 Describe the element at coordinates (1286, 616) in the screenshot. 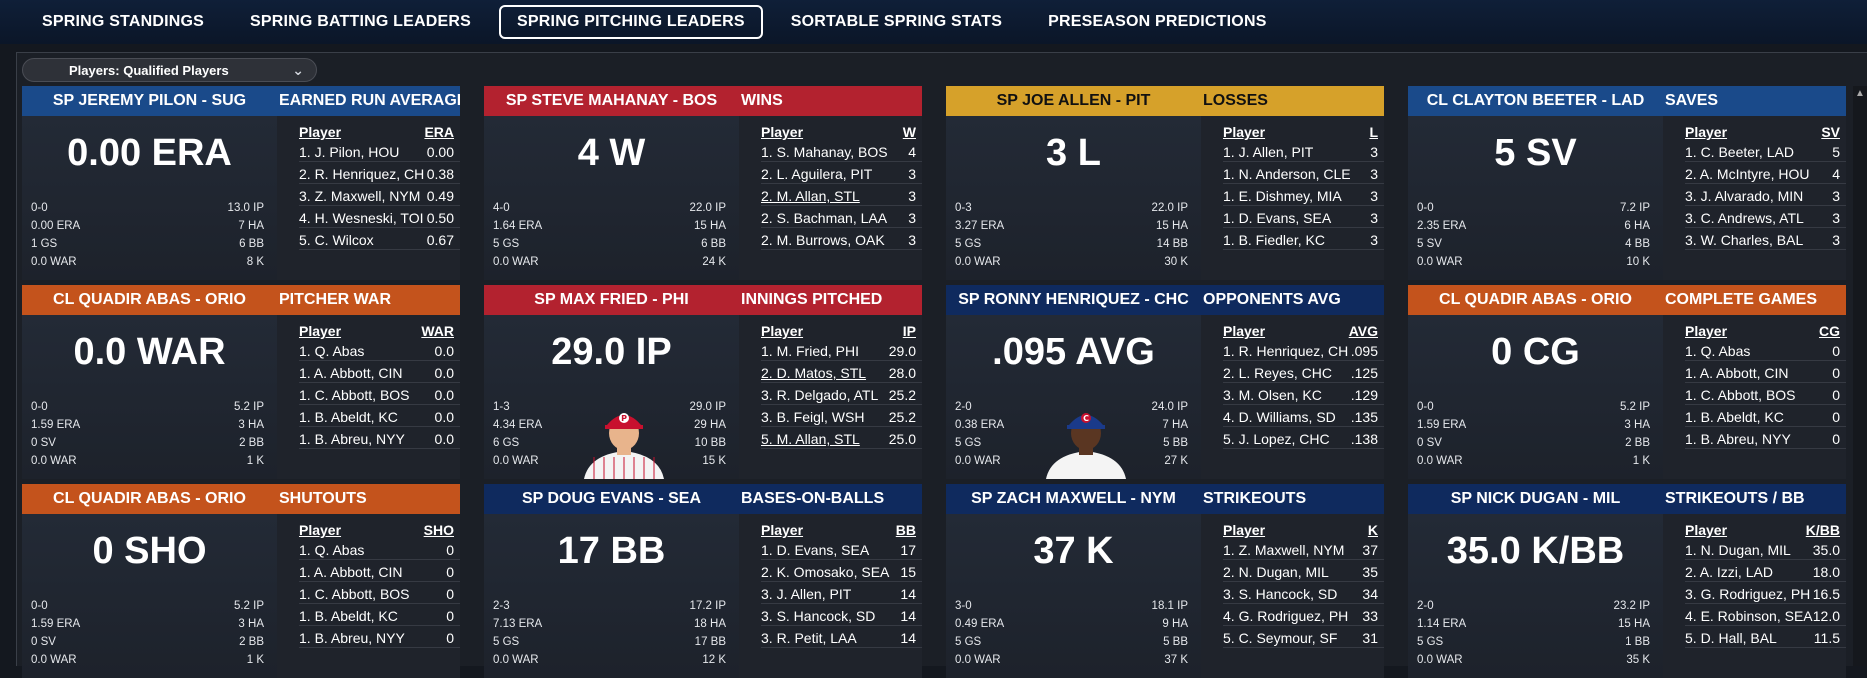

I see `row-player: 4. G. Rodriguez, PH` at that location.